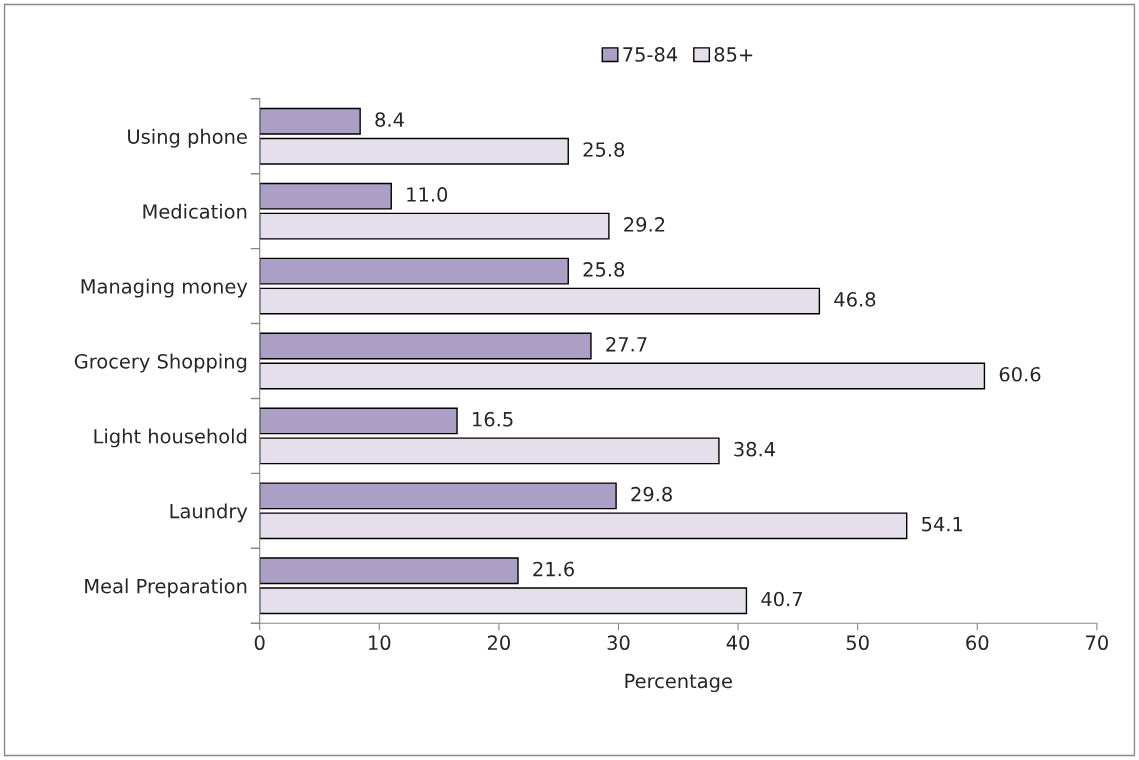 This screenshot has height=760, width=1139. I want to click on data-label: 21.6, so click(553, 569).